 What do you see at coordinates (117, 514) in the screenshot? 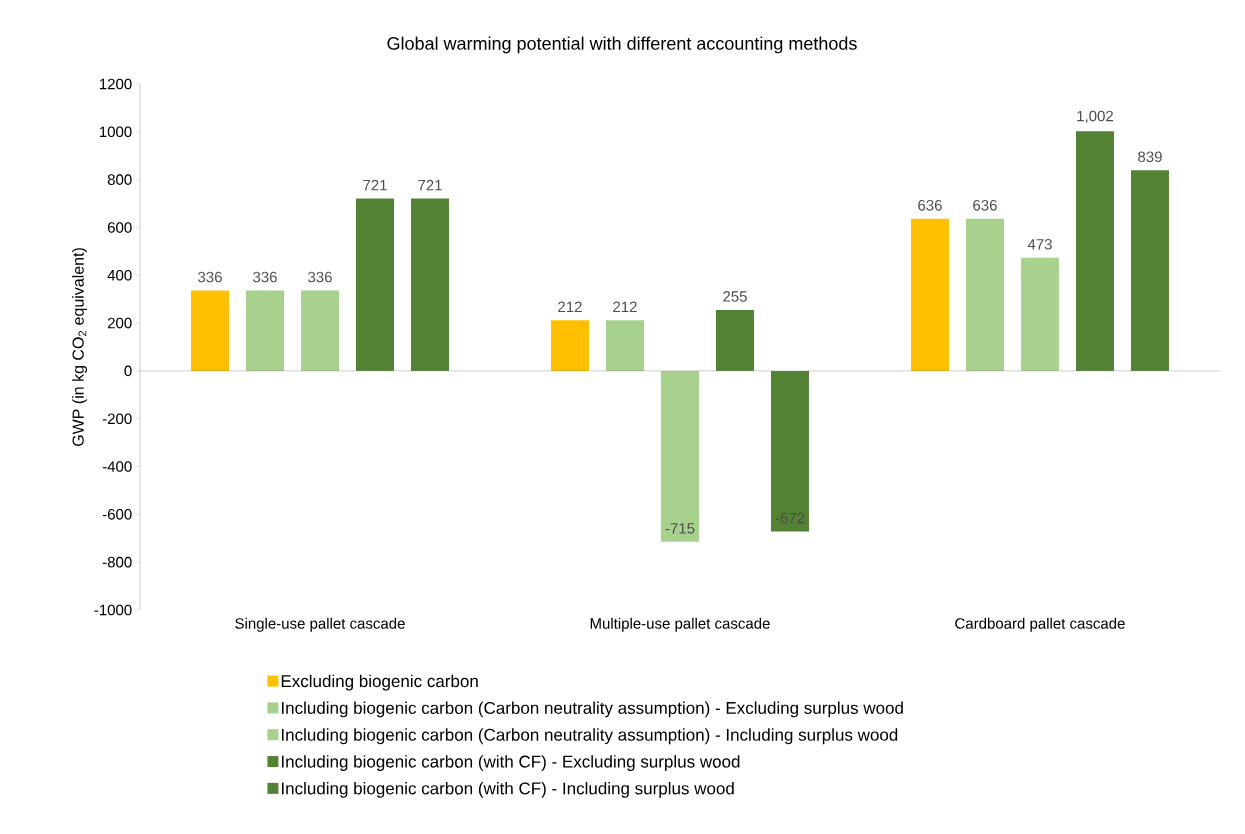
I see `y-tick-label: -600` at bounding box center [117, 514].